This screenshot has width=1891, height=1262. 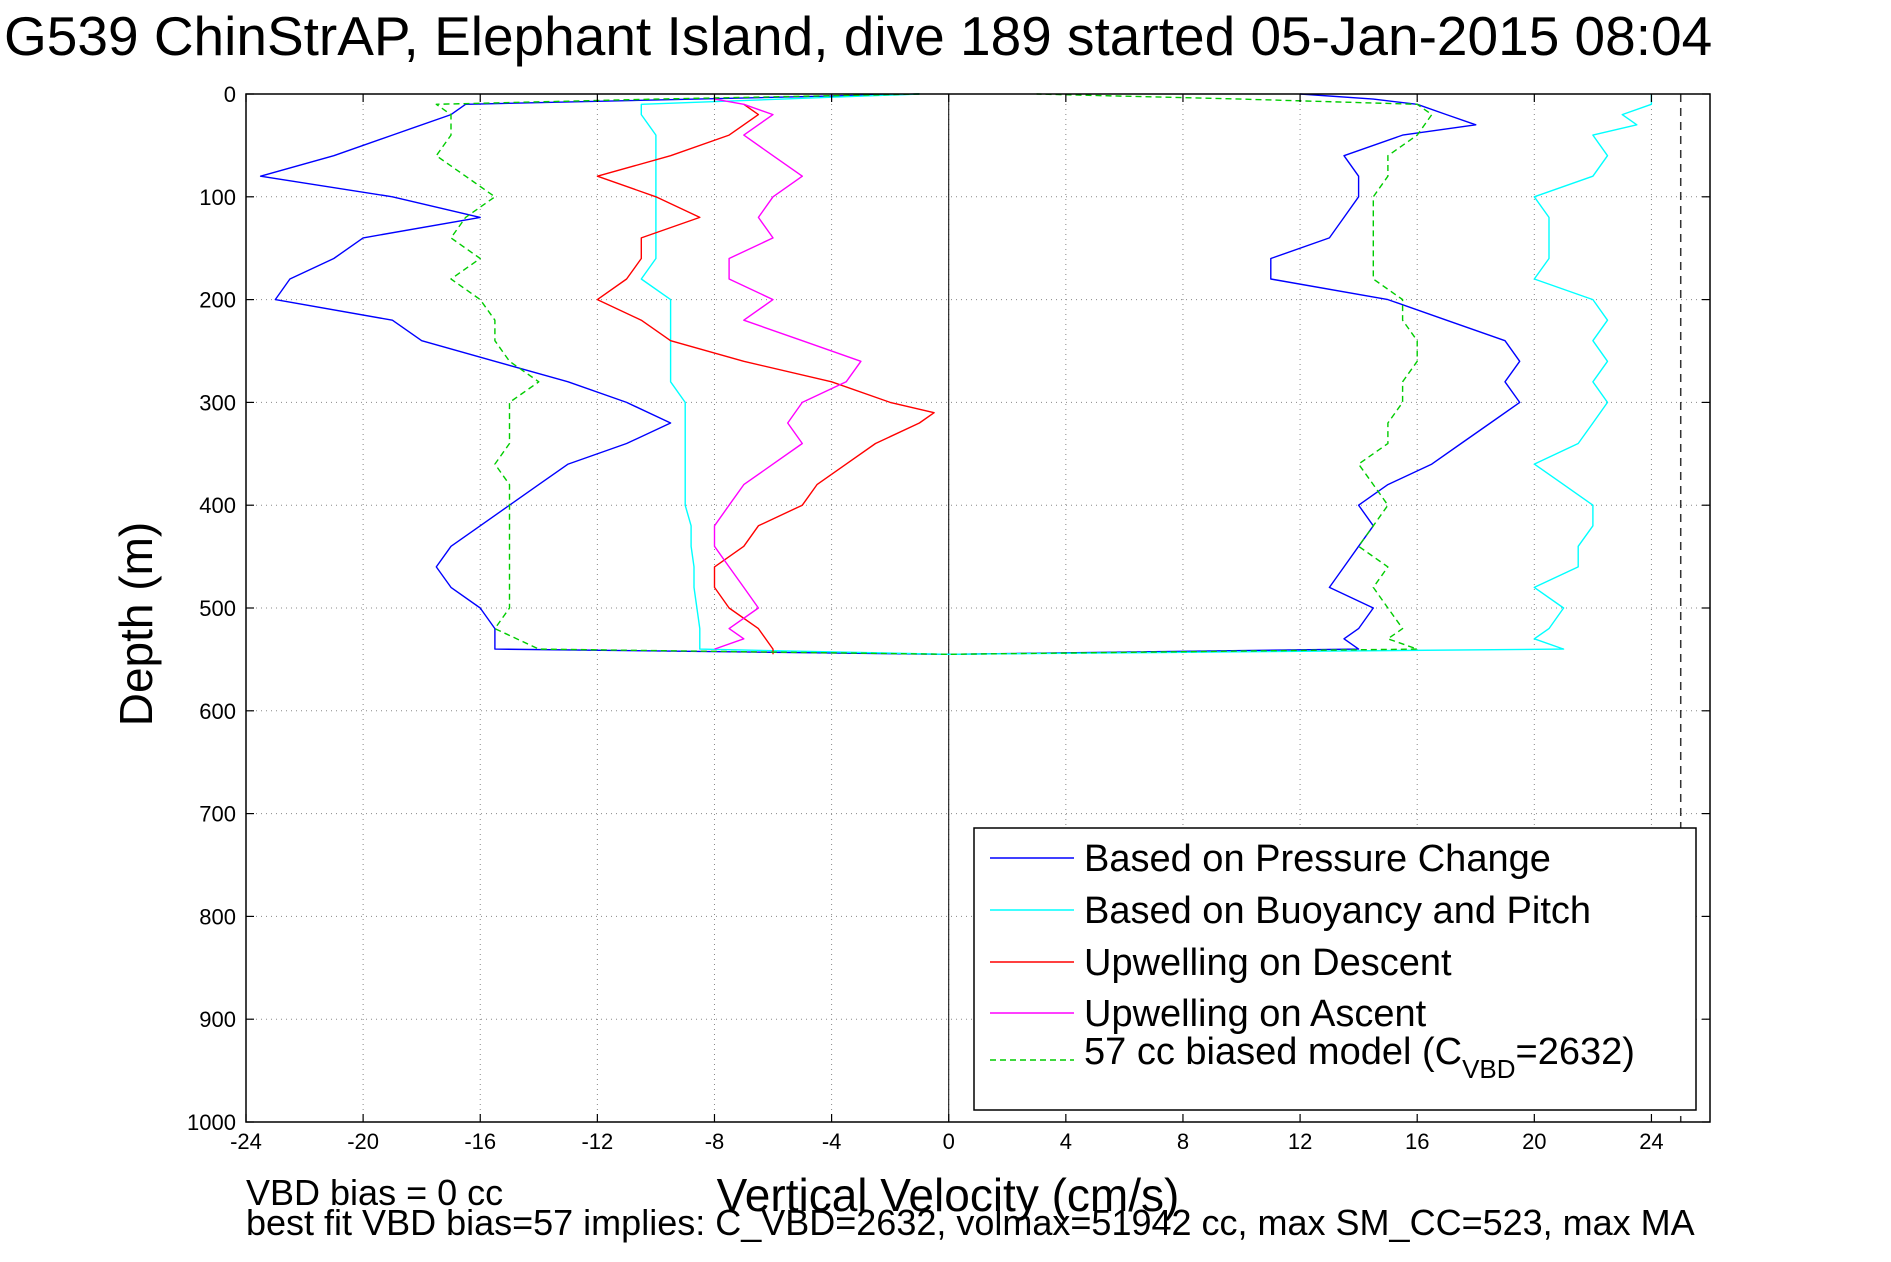 I want to click on x-tick-label-12: 24, so click(x=1651, y=1141).